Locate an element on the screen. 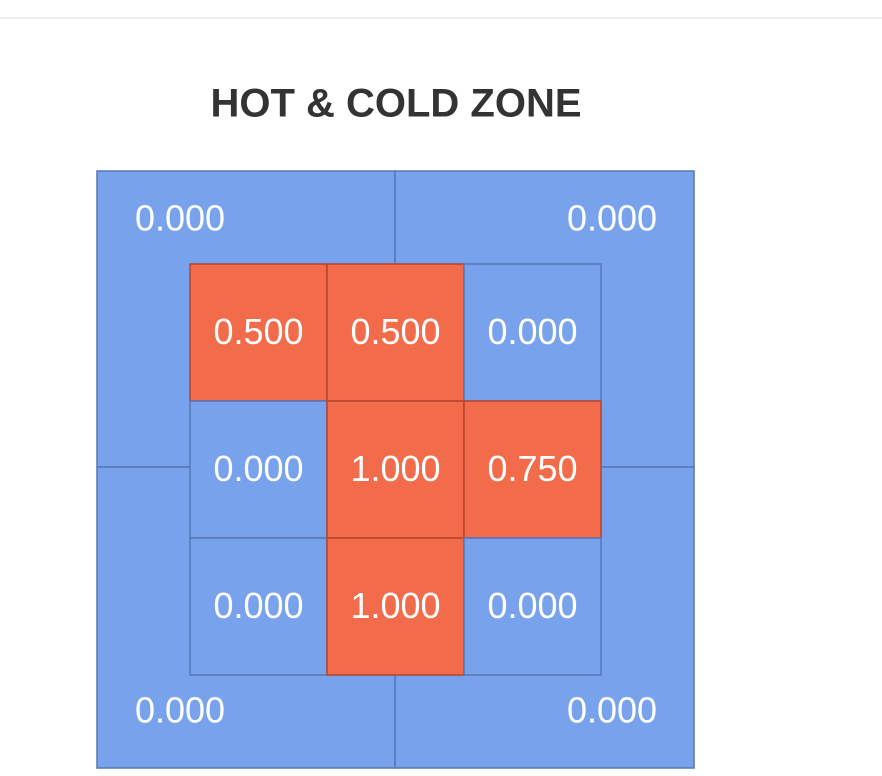 The height and width of the screenshot is (776, 882). inner-zone-label: 0.750 is located at coordinates (532, 468).